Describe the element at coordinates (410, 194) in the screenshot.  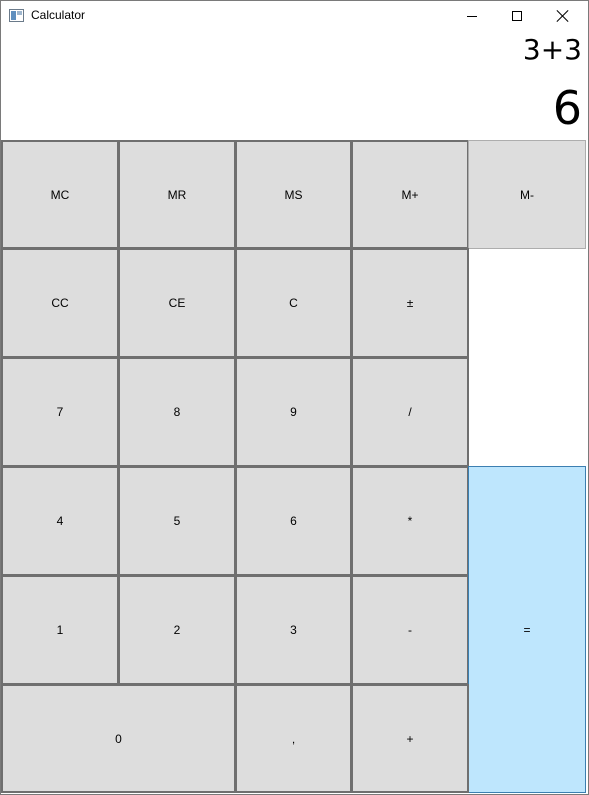
I see `memory-add-button: M+` at that location.